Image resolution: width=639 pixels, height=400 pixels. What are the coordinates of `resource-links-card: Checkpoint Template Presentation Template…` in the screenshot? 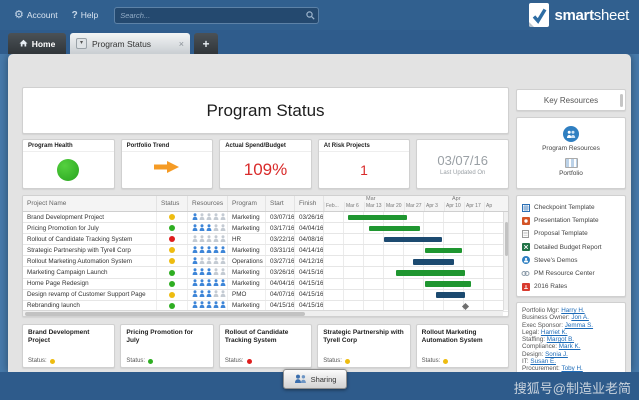 It's located at (571, 246).